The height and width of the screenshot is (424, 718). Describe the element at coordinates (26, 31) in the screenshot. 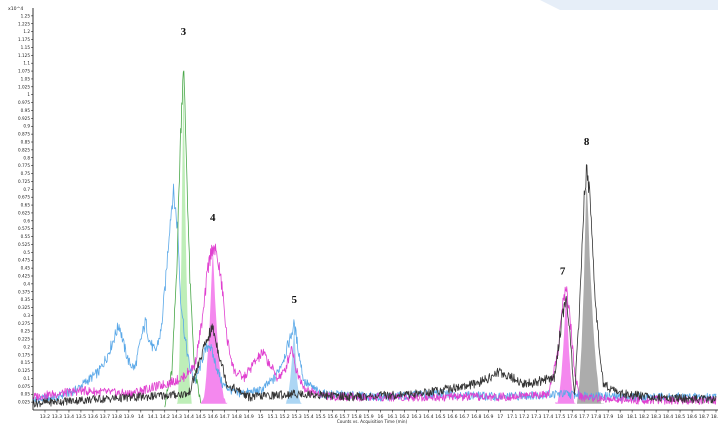

I see `y-tick-label: 1.2` at that location.